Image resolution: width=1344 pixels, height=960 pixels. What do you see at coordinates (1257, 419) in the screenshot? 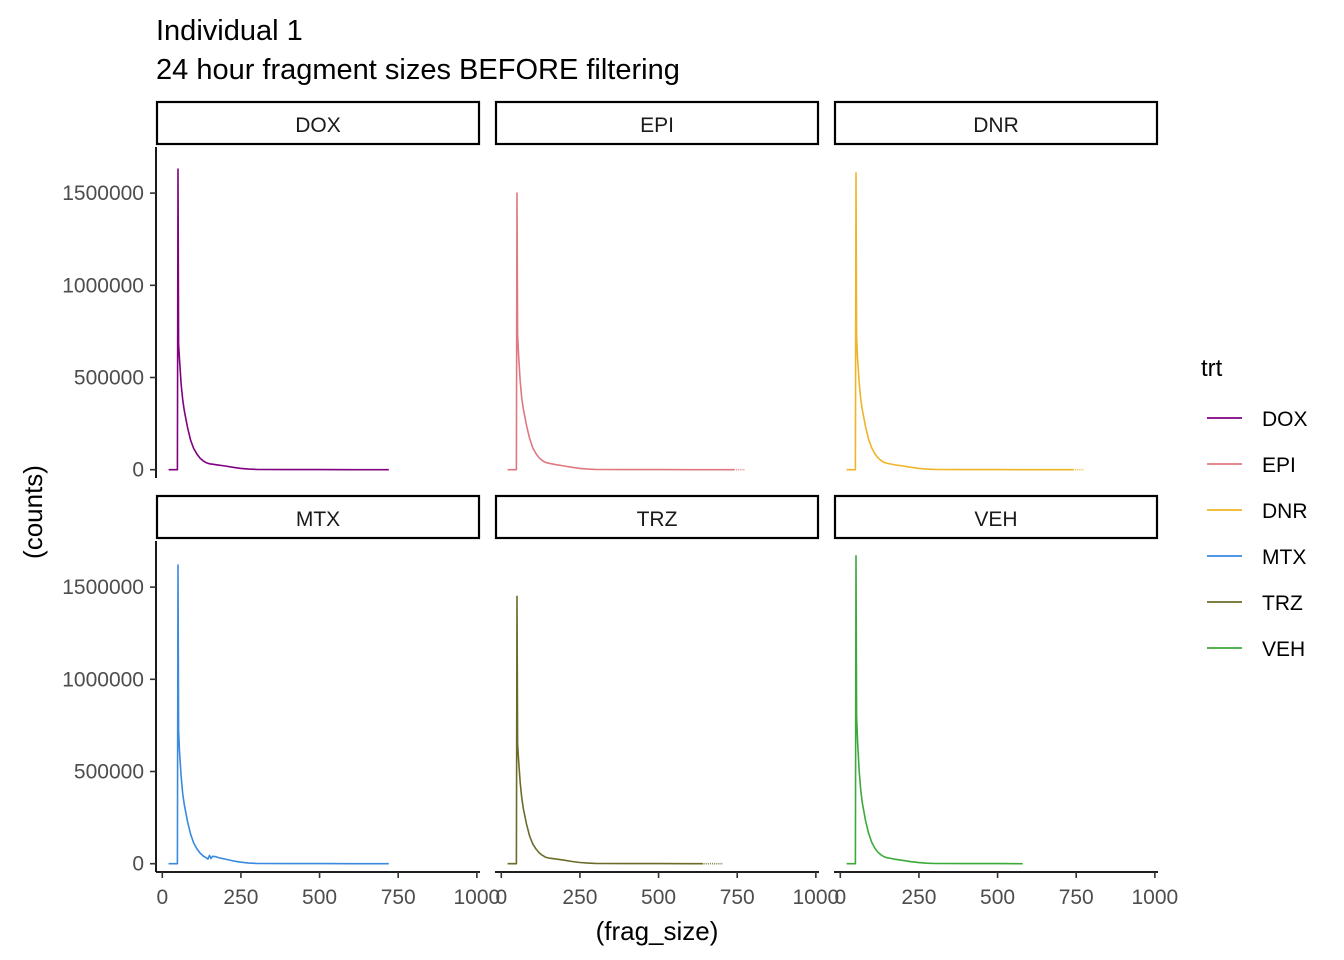
I see `legend-item-dox: DOX` at bounding box center [1257, 419].